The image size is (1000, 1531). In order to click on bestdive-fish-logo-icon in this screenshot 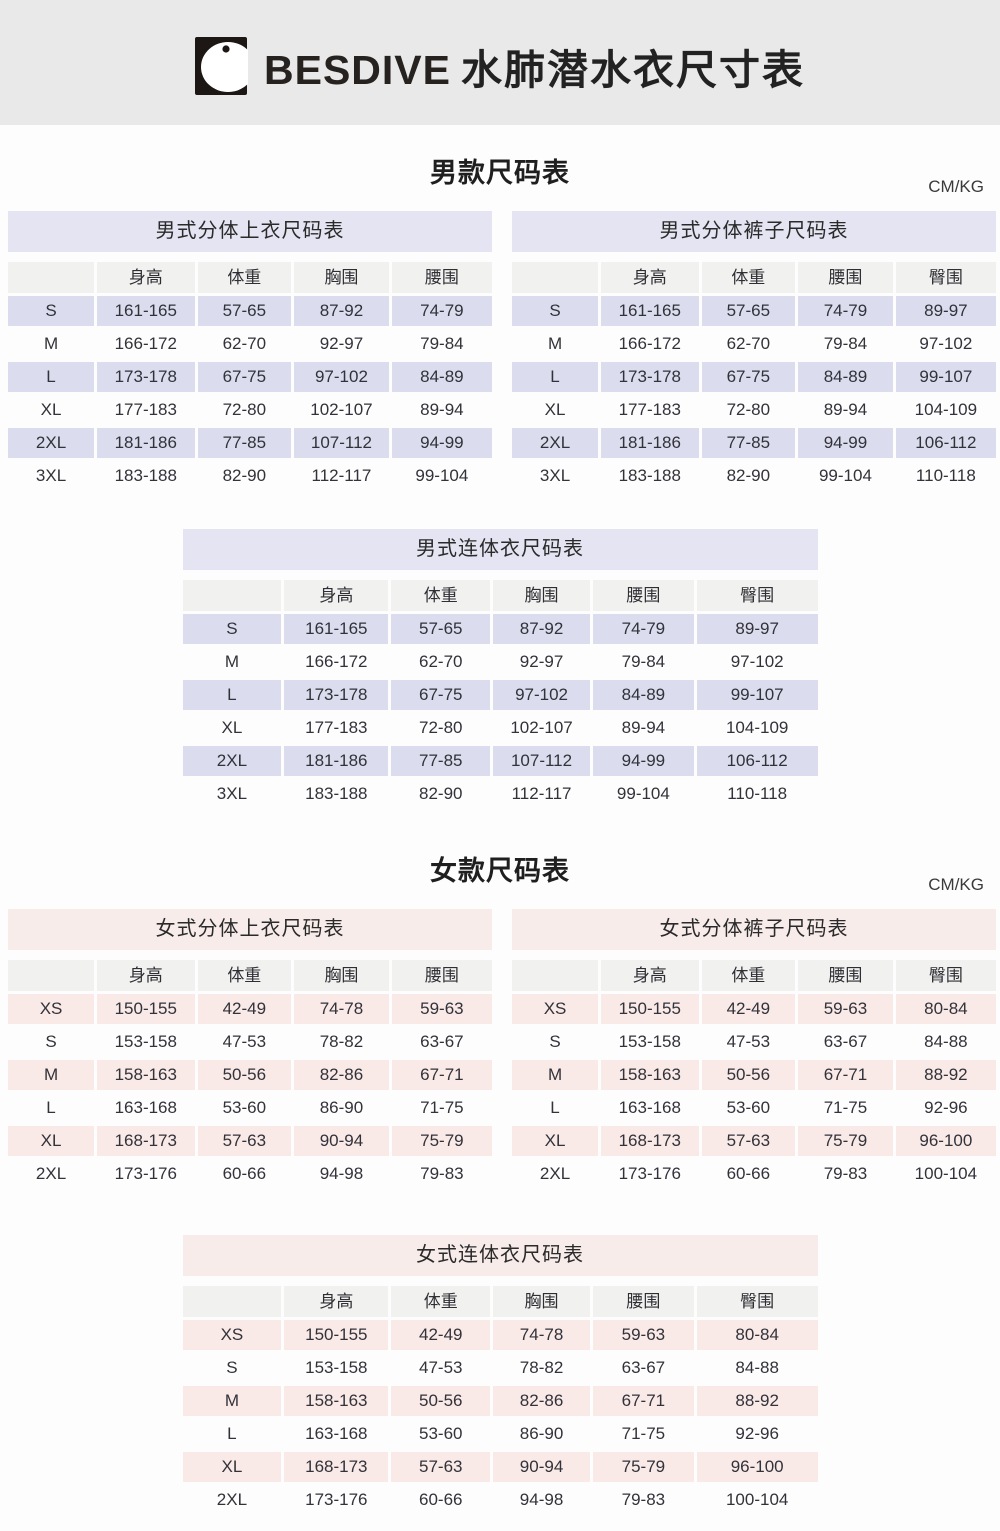, I will do `click(225, 66)`.